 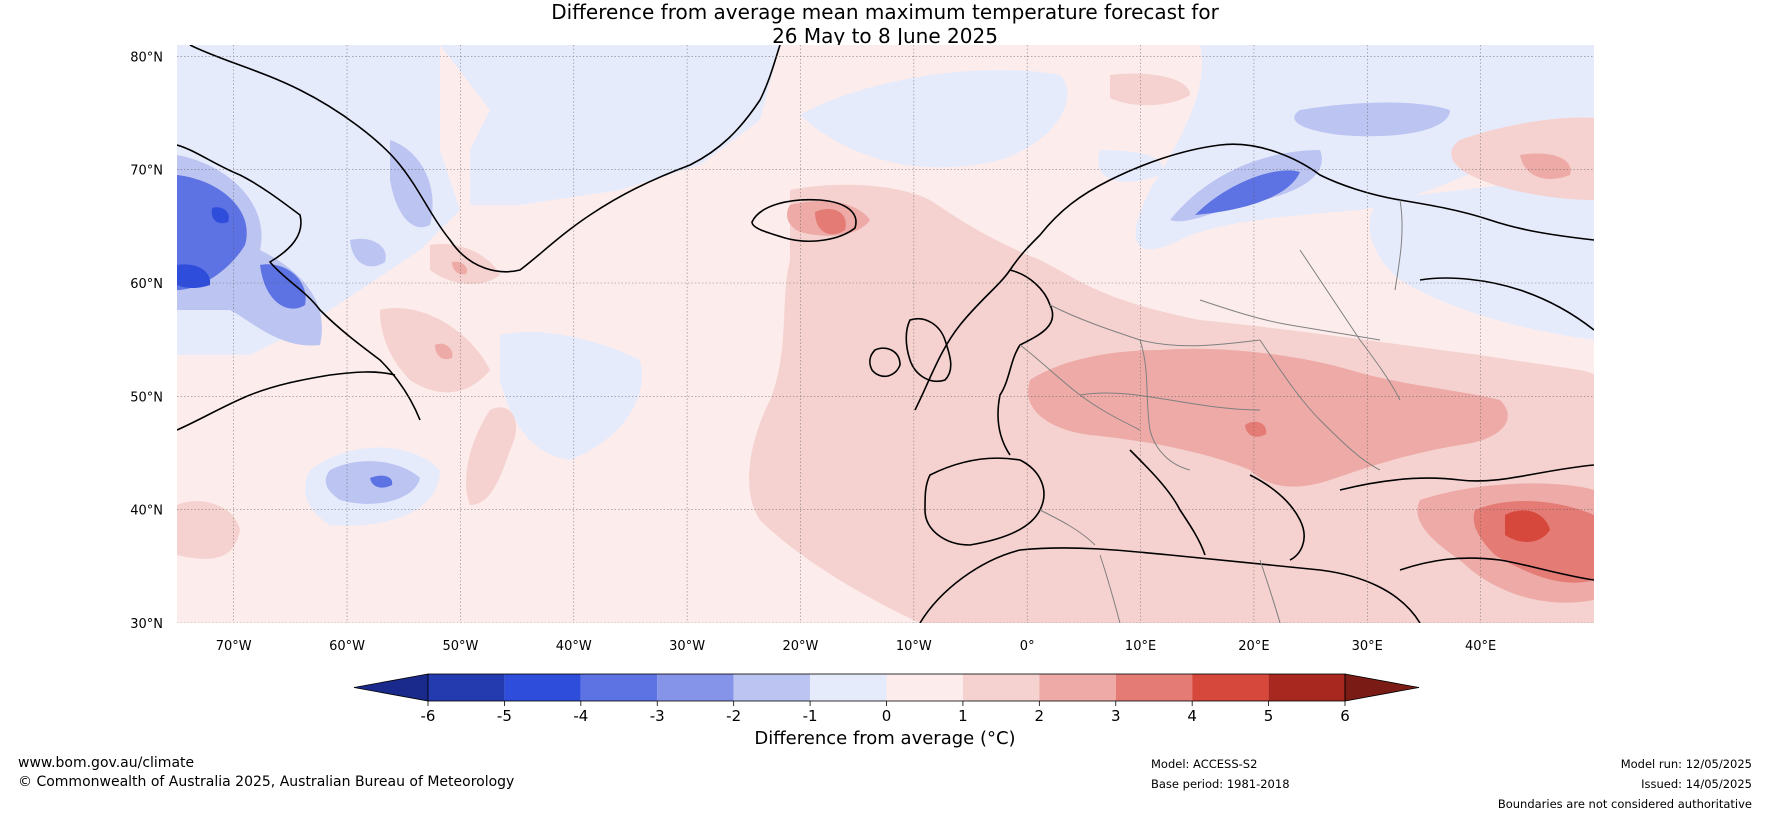 I want to click on iceland-coast, so click(x=804, y=220).